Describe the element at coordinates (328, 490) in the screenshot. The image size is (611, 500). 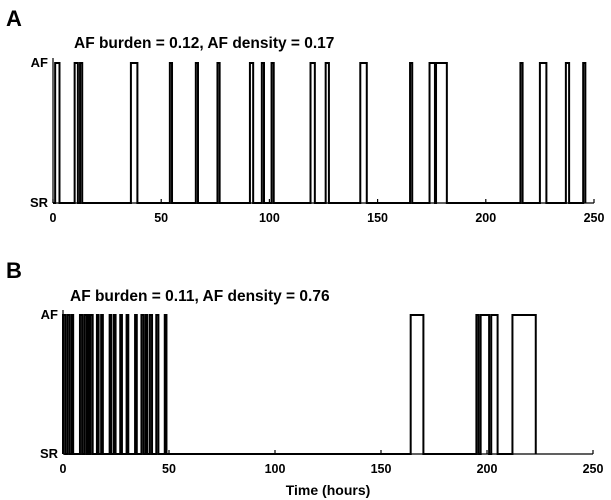
I see `panel-b-x-axis-title: Time (hours)` at that location.